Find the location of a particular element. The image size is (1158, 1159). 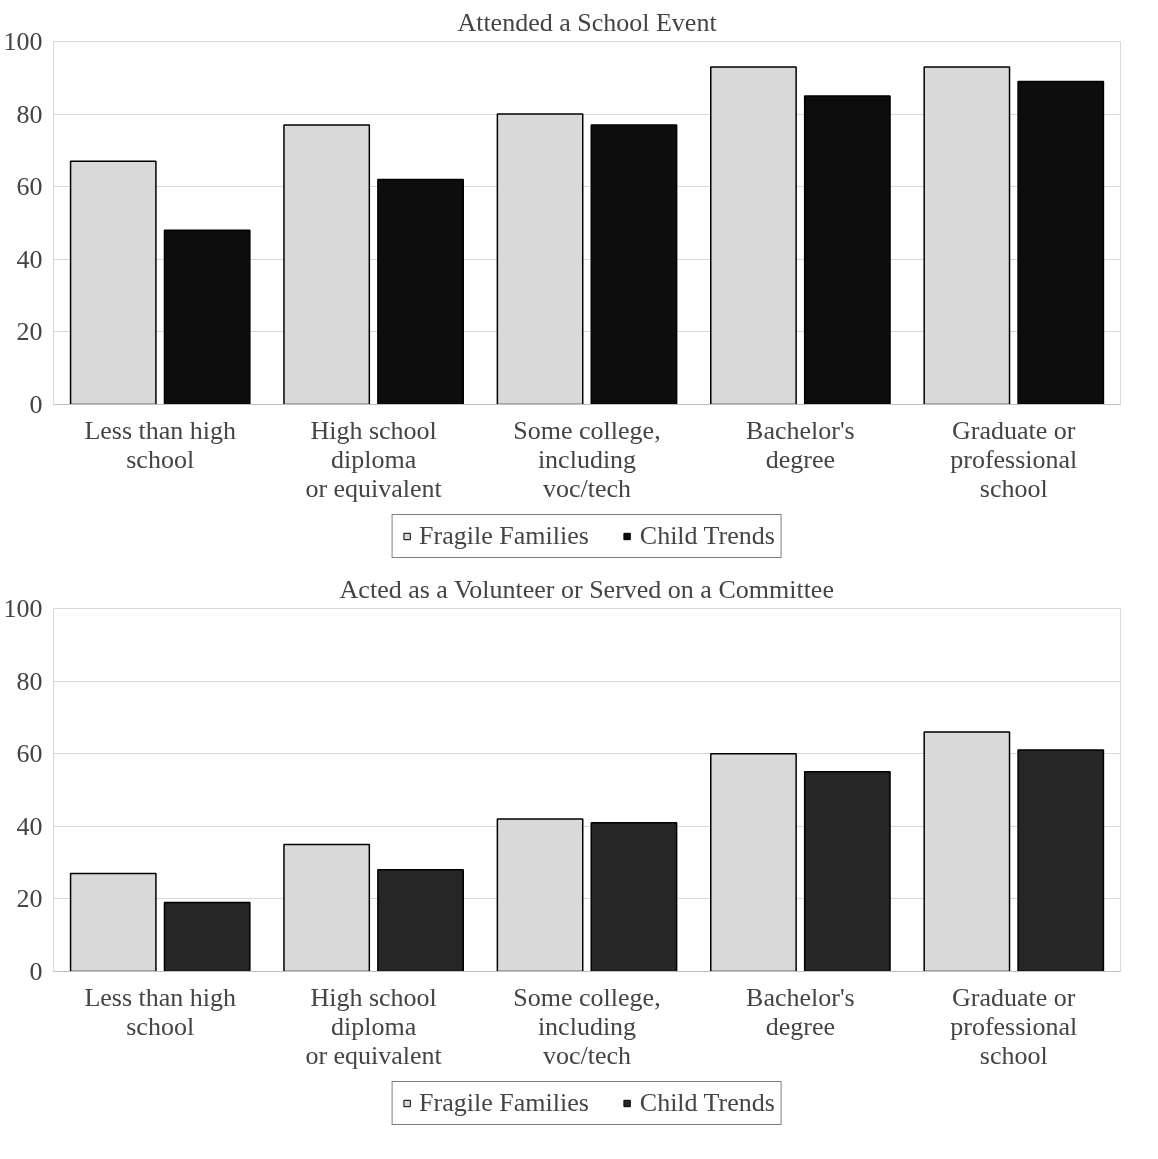

chart-title: Acted as a Volunteer or Served on a Committee is located at coordinates (586, 589).